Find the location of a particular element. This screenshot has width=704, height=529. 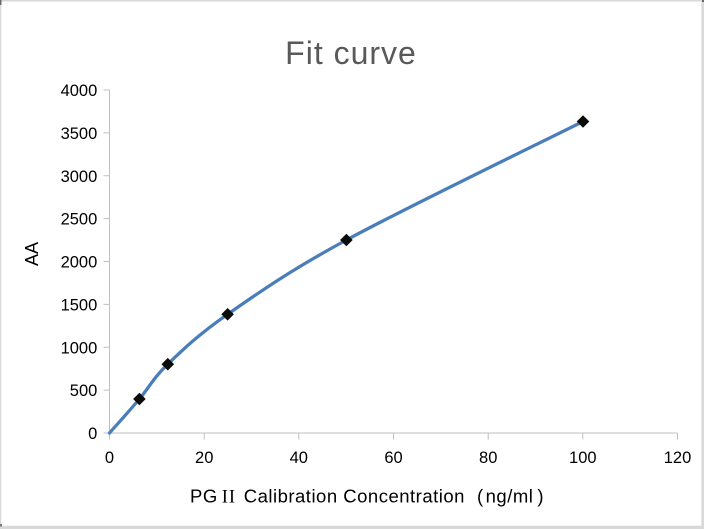

svg-text: 1000 is located at coordinates (79, 348).